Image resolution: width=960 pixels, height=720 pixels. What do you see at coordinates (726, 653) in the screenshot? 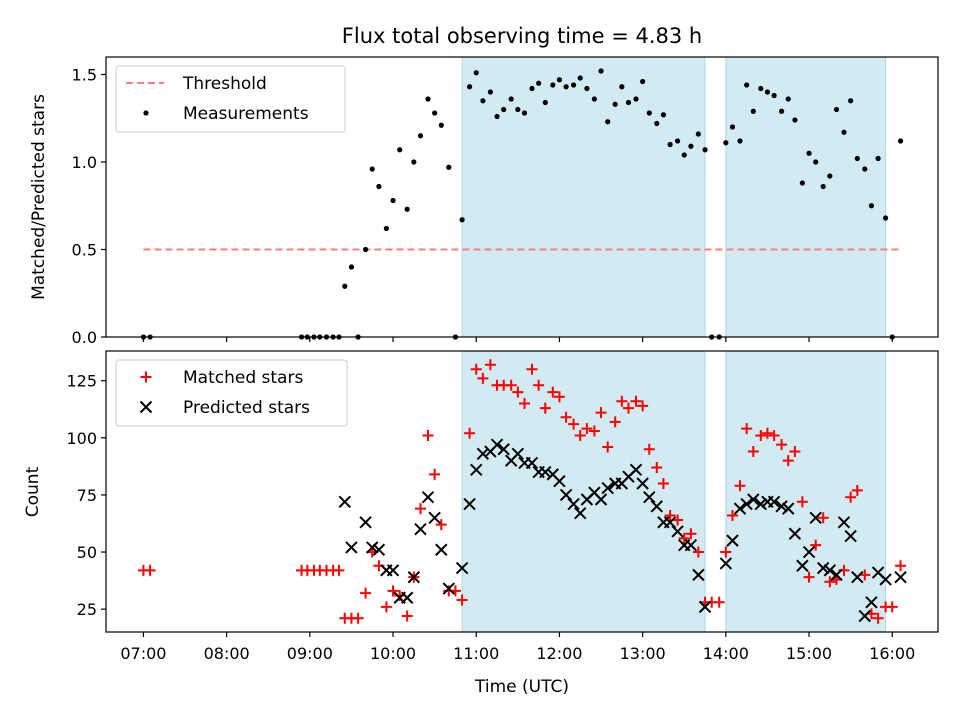
I see `x-tick-label: 14:00` at bounding box center [726, 653].